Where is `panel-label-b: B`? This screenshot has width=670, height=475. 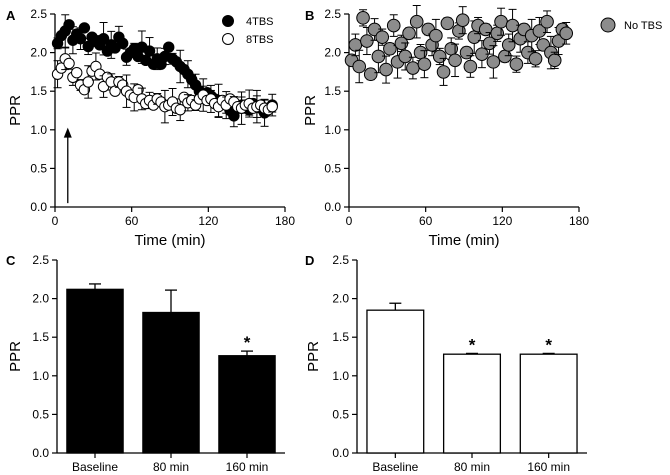 panel-label-b: B is located at coordinates (309, 15).